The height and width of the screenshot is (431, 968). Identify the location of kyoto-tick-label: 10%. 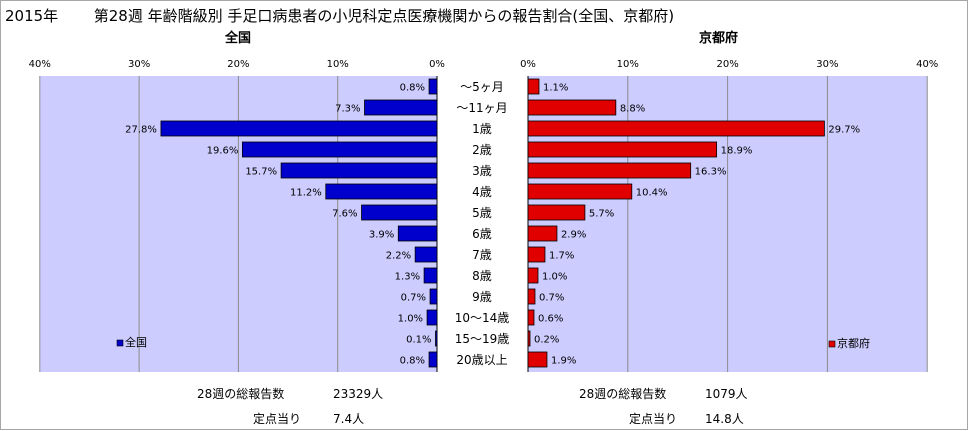
(628, 64).